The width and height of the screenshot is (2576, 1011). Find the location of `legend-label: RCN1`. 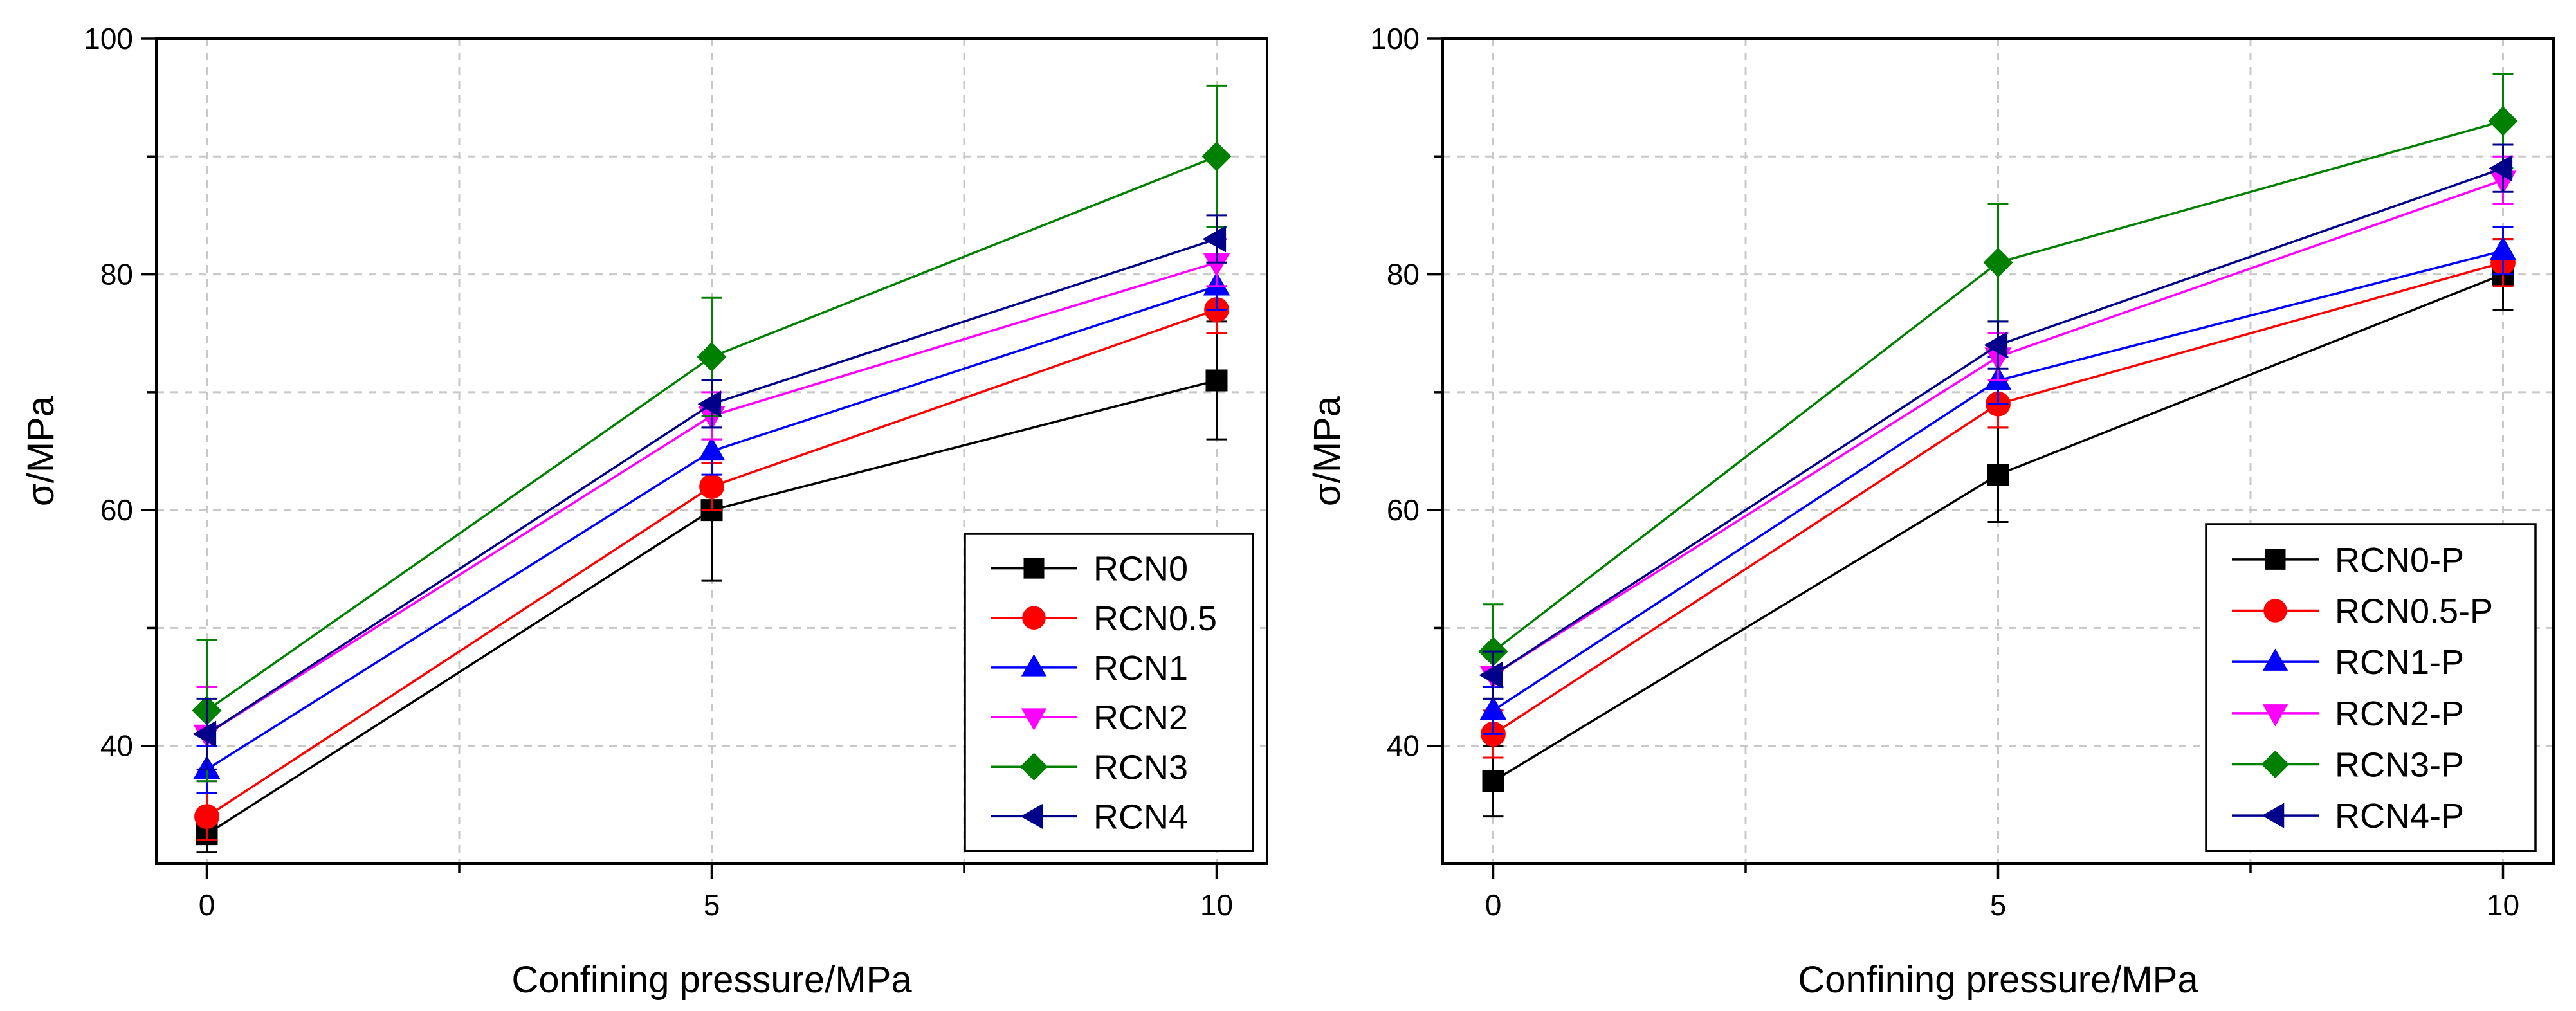

legend-label: RCN1 is located at coordinates (1140, 668).